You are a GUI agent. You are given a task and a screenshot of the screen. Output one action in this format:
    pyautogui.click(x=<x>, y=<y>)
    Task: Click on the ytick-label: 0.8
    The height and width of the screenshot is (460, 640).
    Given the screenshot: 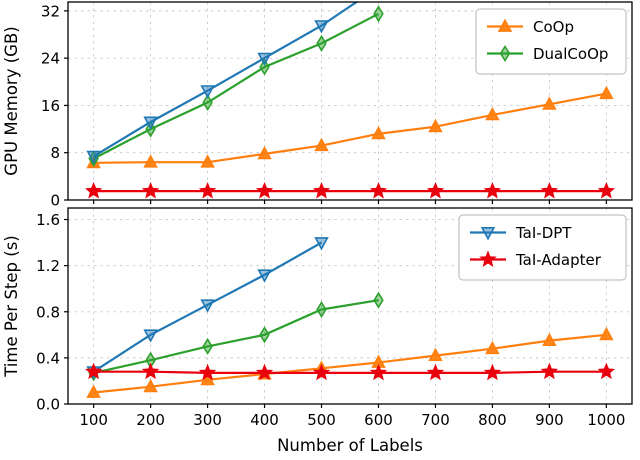 What is the action you would take?
    pyautogui.click(x=48, y=312)
    